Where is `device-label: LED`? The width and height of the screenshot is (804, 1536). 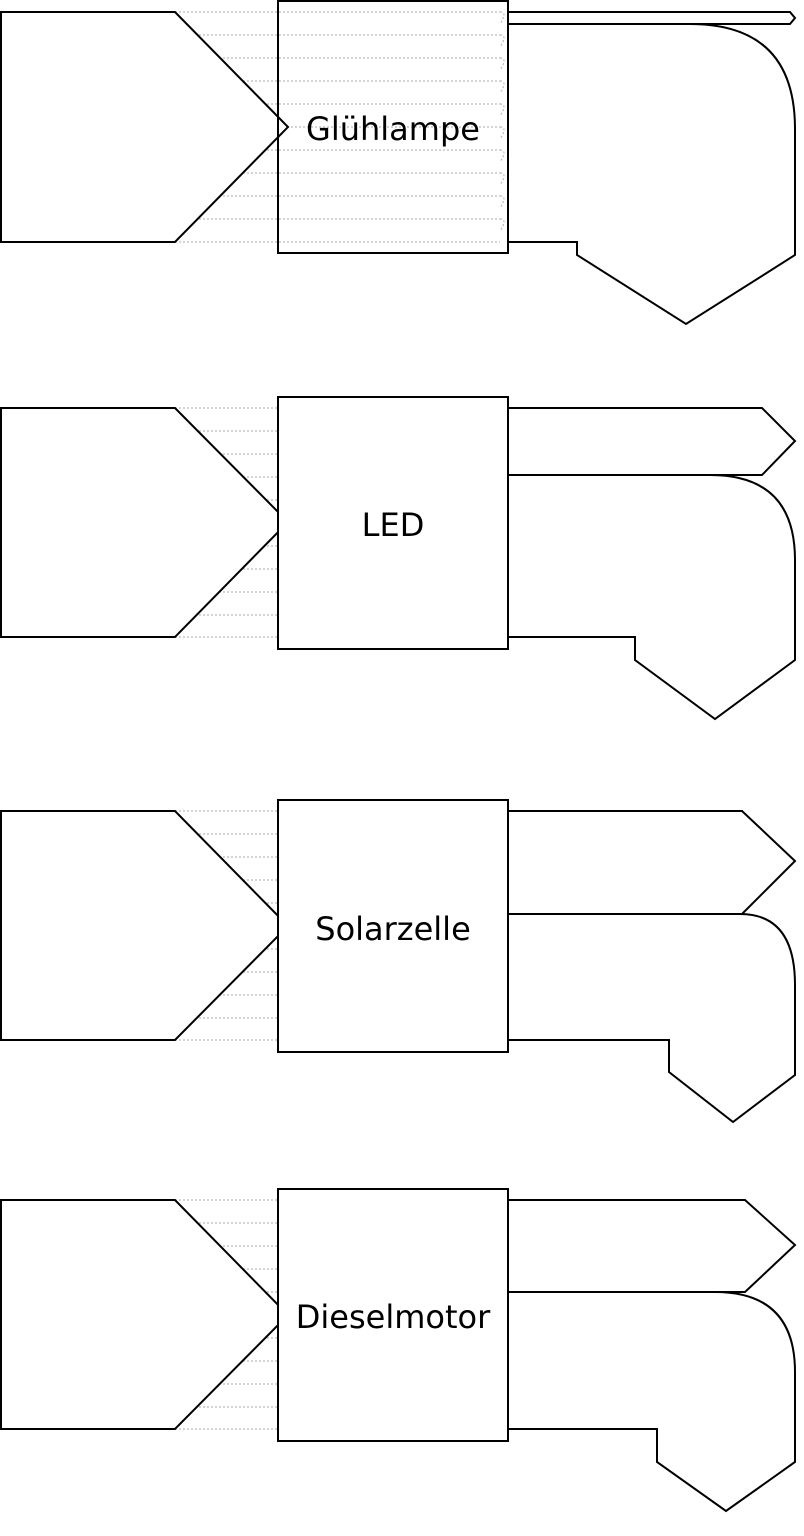 device-label: LED is located at coordinates (393, 525).